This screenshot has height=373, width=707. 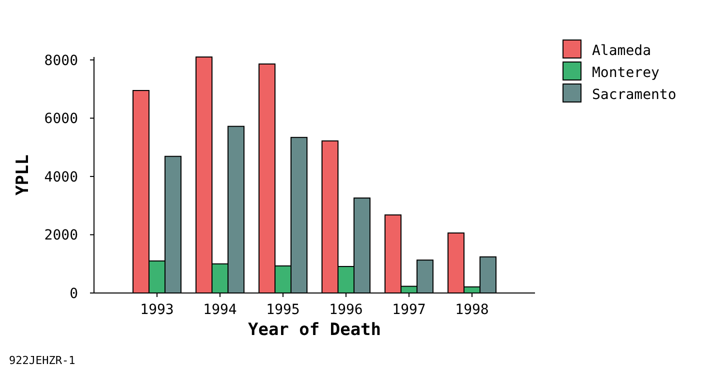 I want to click on y-tick-label: 4000, so click(x=61, y=177).